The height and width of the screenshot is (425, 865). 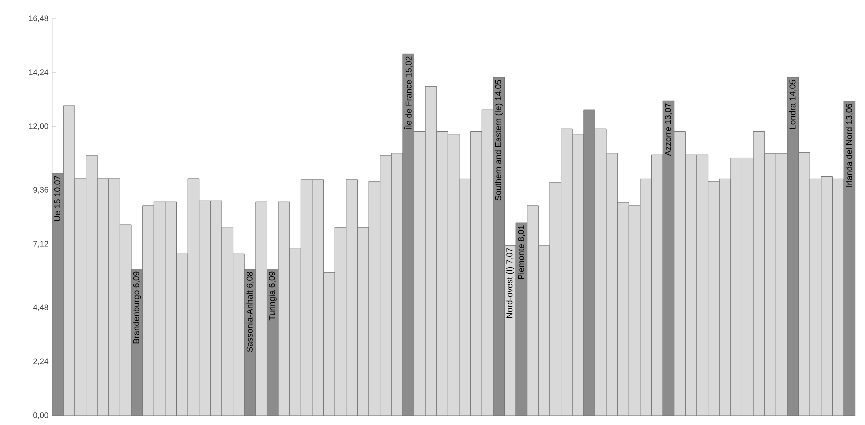 I want to click on data-label: Sassonia-Anhalt 6,08, so click(x=250, y=312).